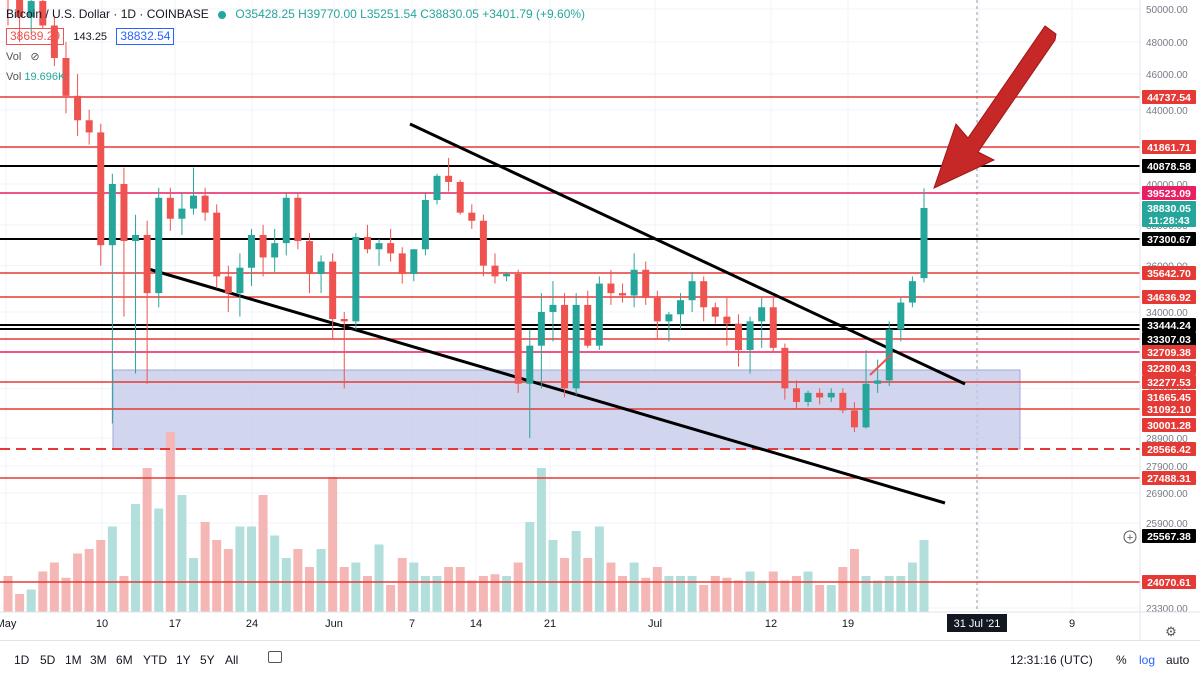  What do you see at coordinates (1121, 660) in the screenshot?
I see `percent-toggle: %` at bounding box center [1121, 660].